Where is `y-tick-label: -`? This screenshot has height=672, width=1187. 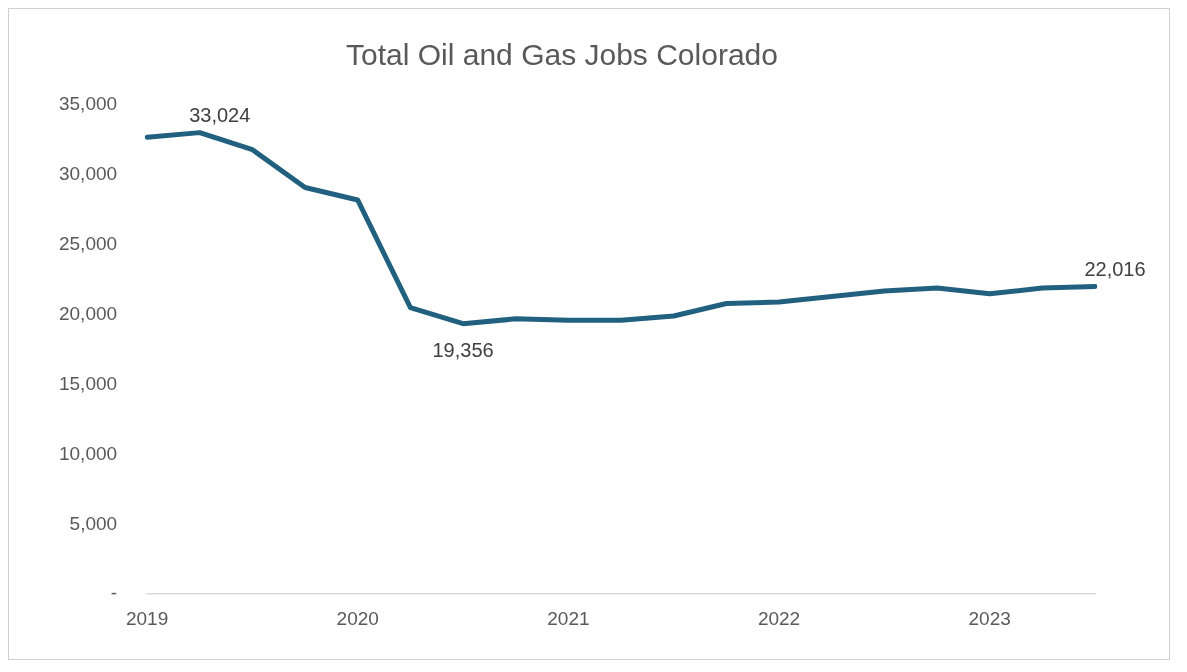 y-tick-label: - is located at coordinates (114, 593).